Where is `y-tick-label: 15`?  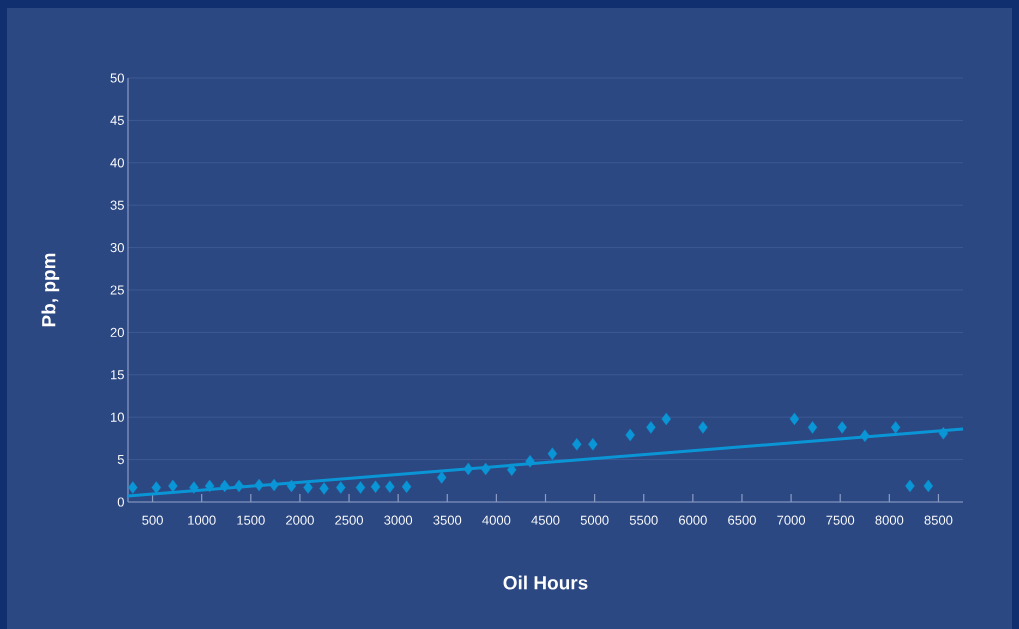
y-tick-label: 15 is located at coordinates (117, 375).